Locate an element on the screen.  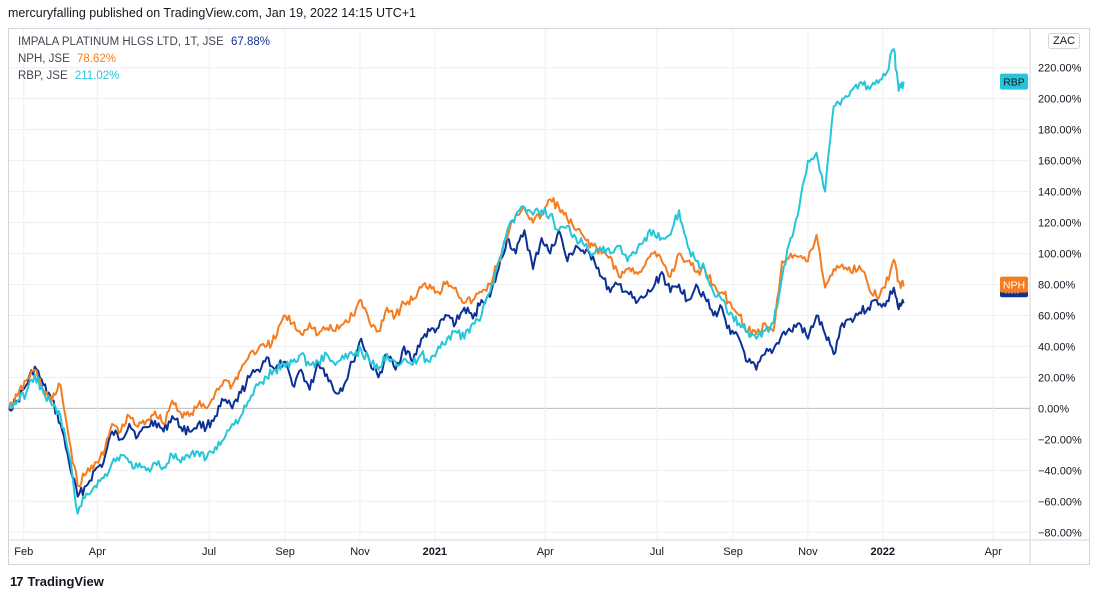
y-tick-label: 20.00% is located at coordinates (1057, 378).